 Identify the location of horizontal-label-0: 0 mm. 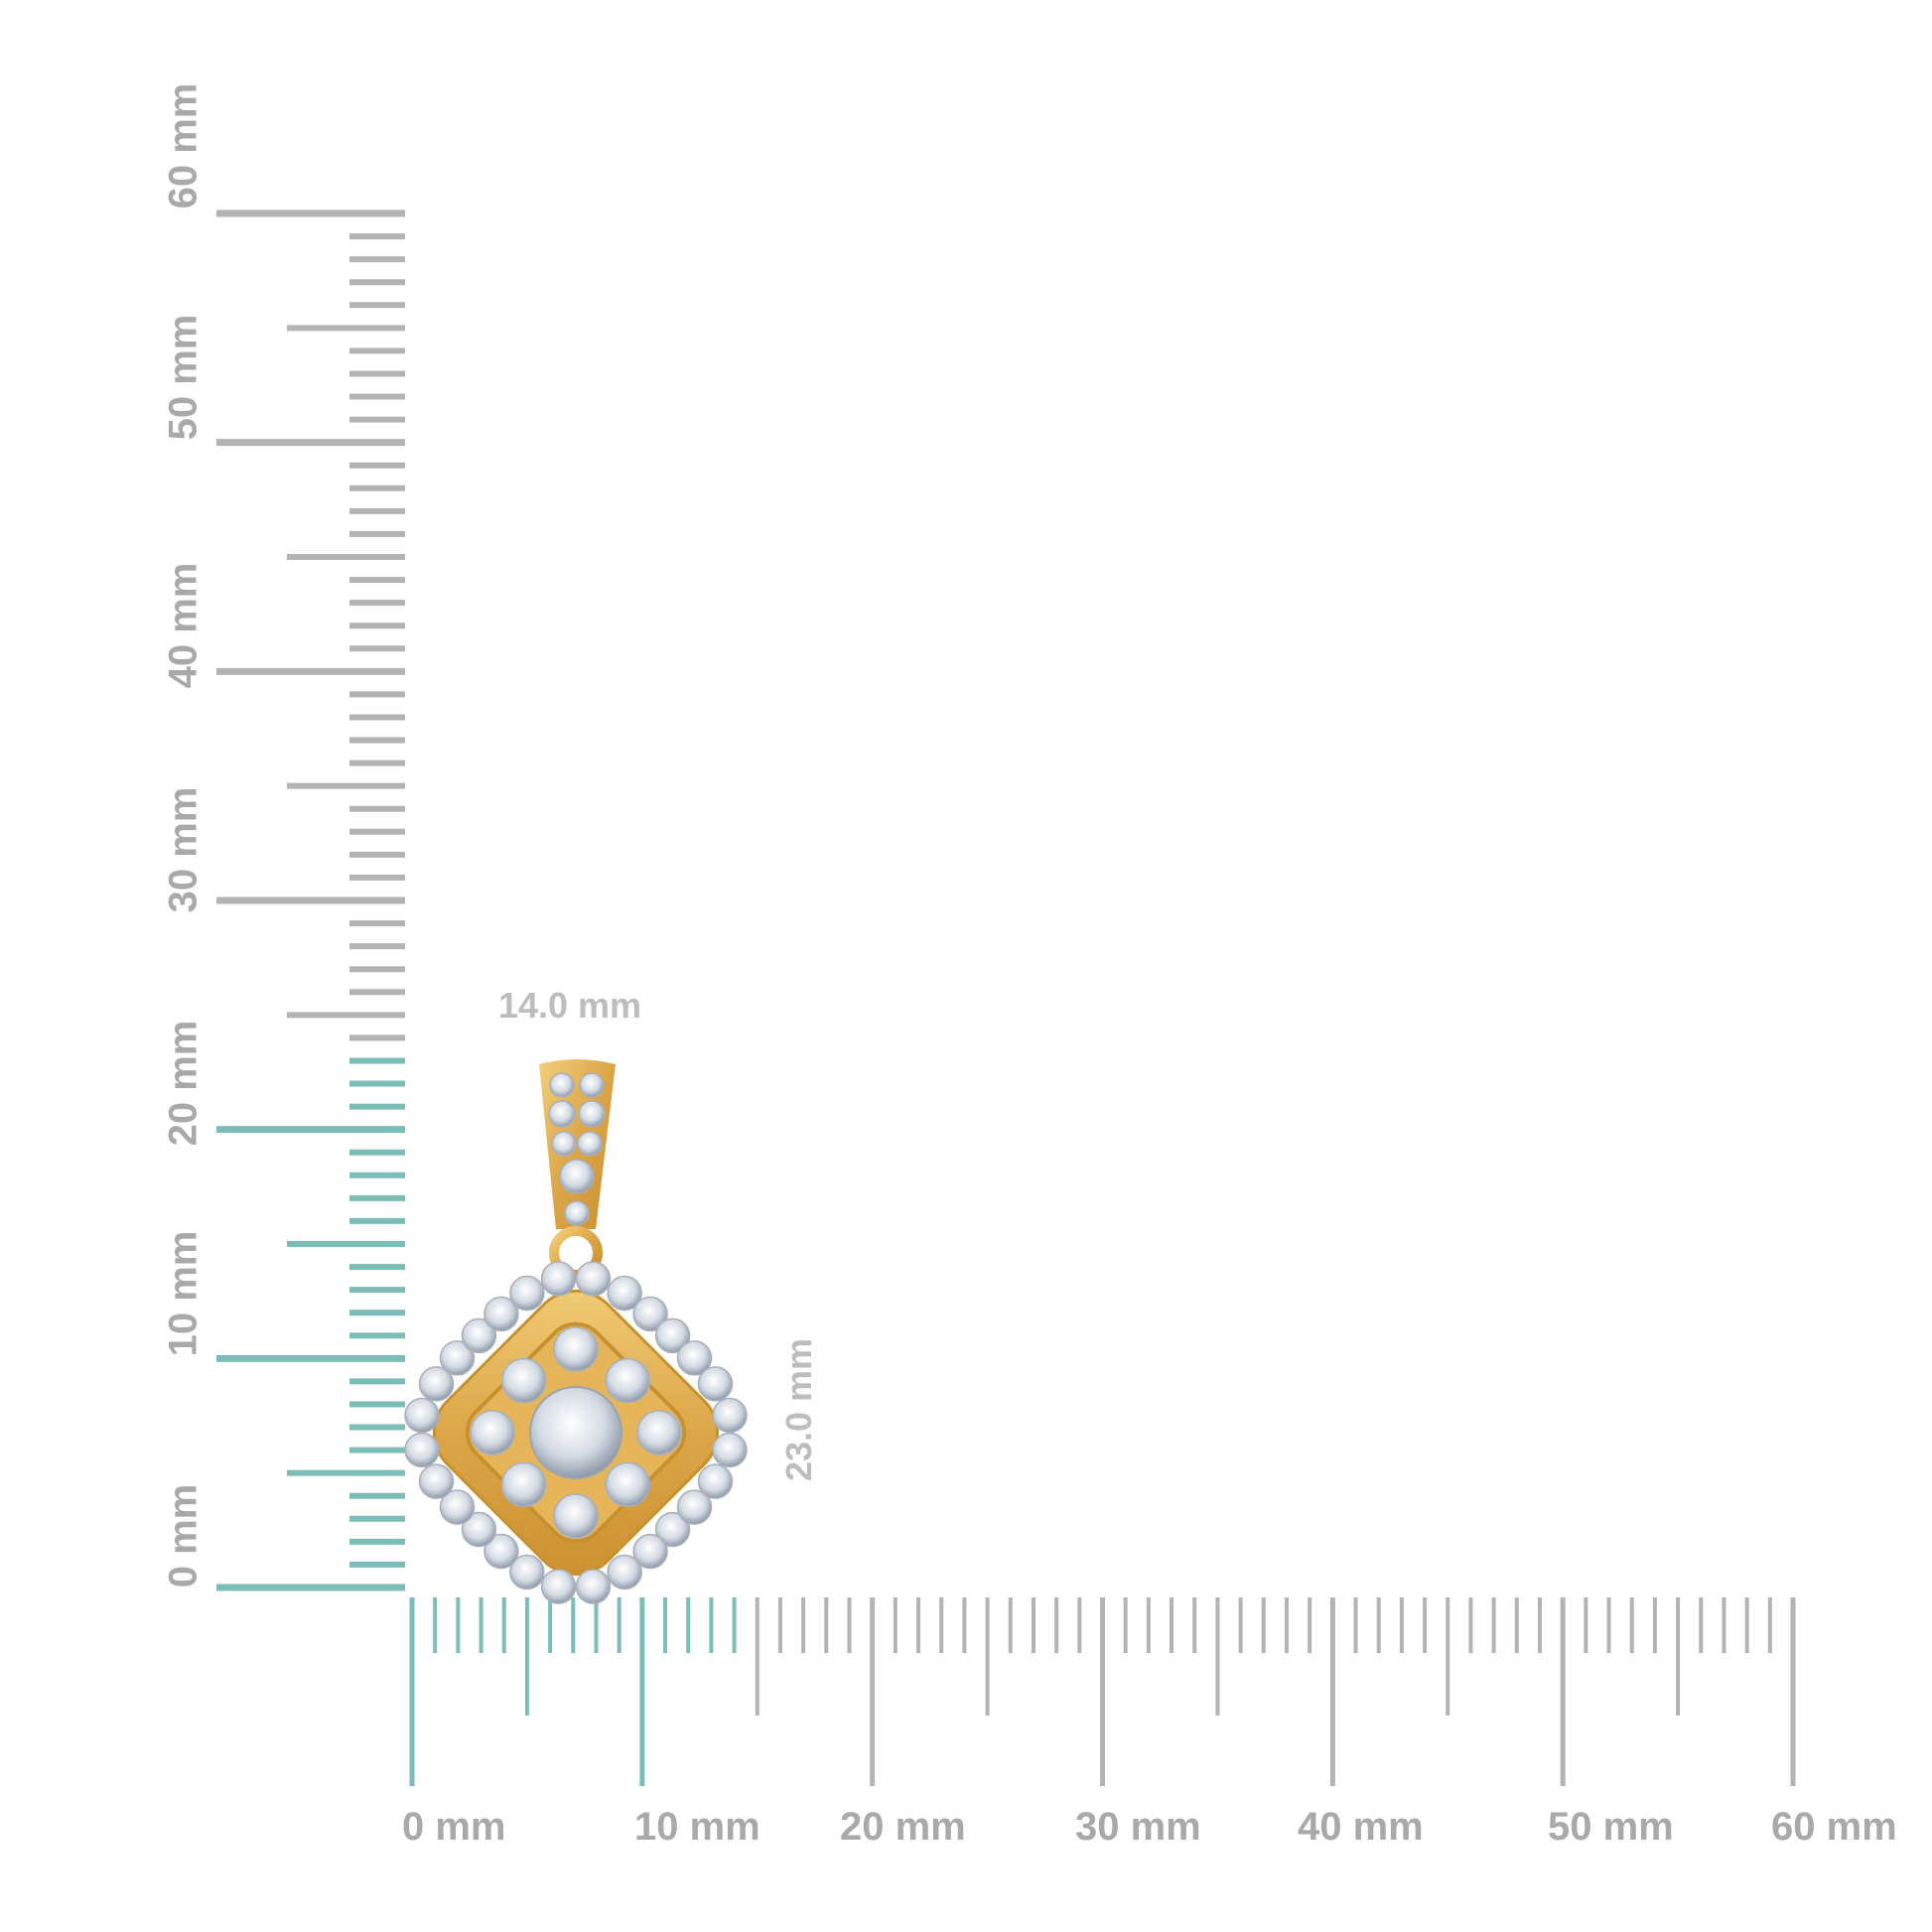
(454, 1827).